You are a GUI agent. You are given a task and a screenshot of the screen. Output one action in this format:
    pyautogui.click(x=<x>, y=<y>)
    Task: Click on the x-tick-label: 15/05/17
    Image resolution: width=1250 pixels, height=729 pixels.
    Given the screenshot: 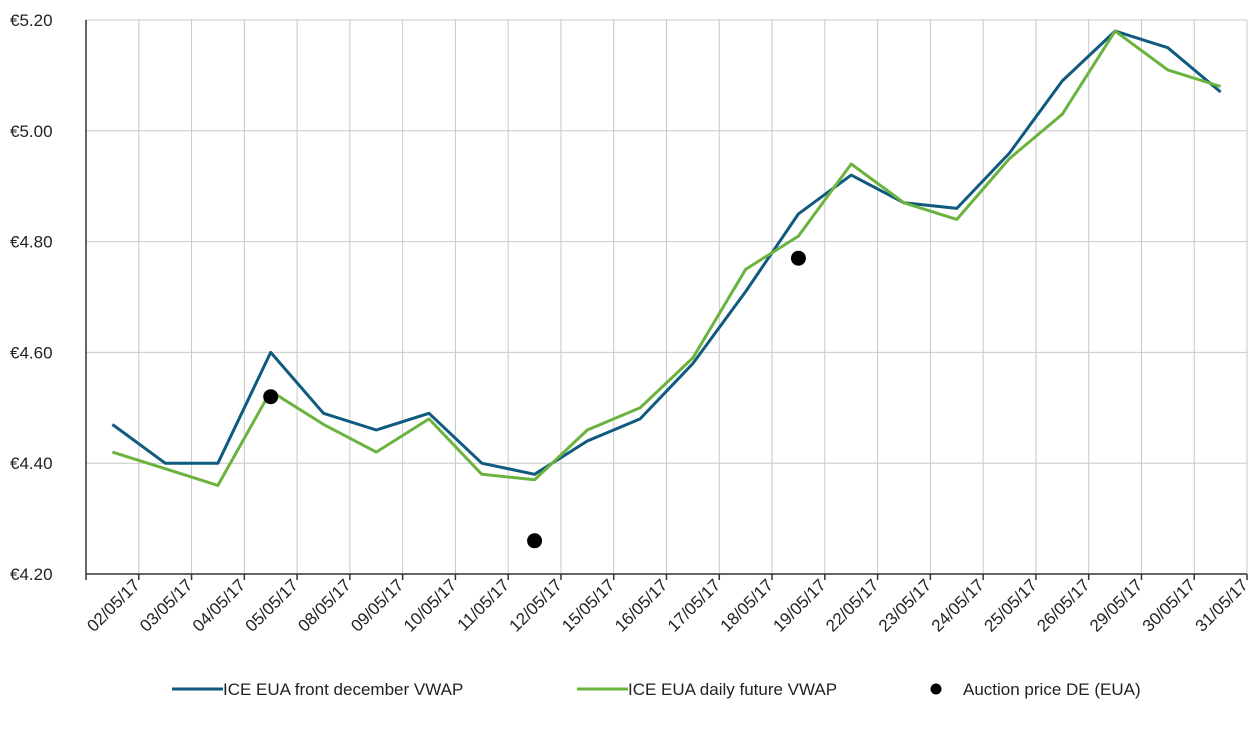 What is the action you would take?
    pyautogui.click(x=588, y=605)
    